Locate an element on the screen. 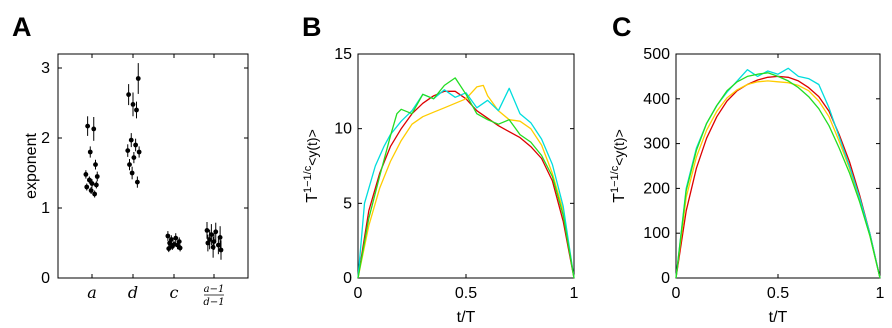 This screenshot has height=328, width=892. ytick-label: 400 is located at coordinates (656, 99).